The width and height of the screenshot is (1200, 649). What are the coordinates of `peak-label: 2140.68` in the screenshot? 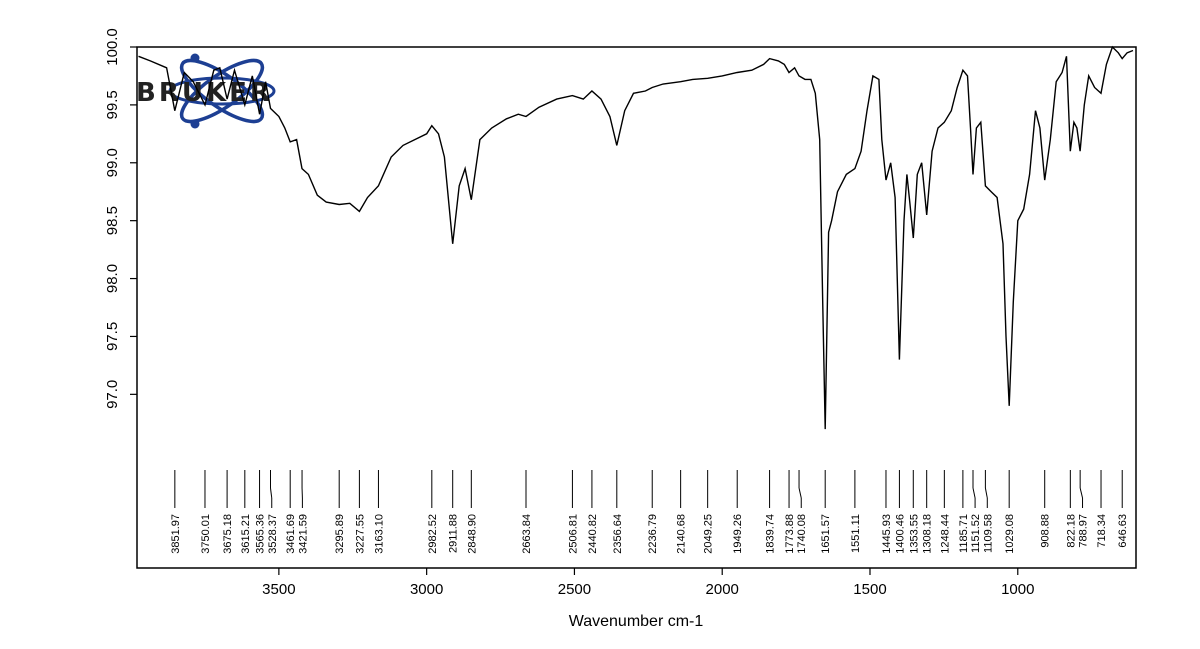 It's located at (682, 534).